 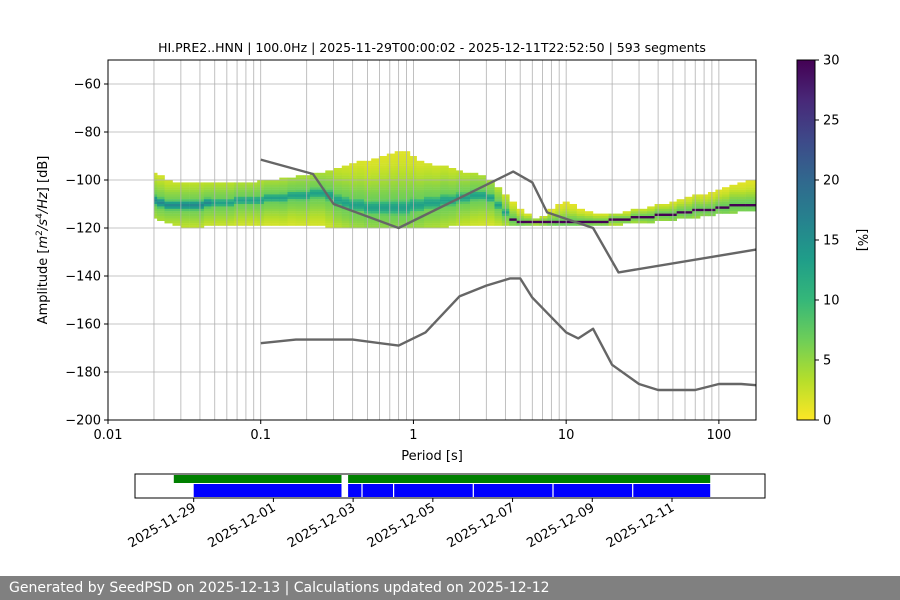 I want to click on colorbar-tick-label: 25, so click(x=831, y=121).